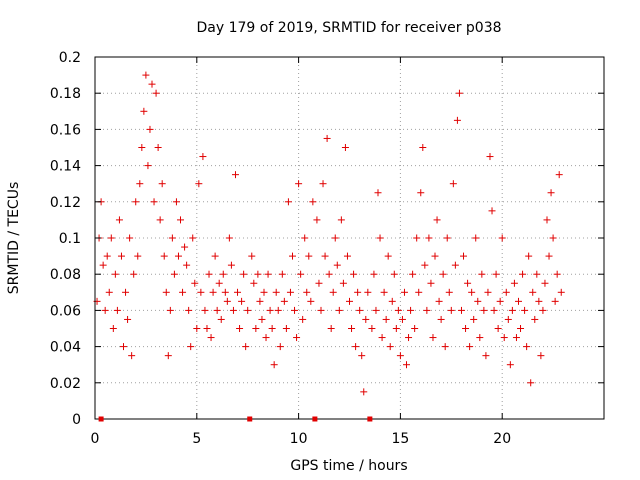 This screenshot has width=640, height=480. Describe the element at coordinates (299, 439) in the screenshot. I see `x-tick-label: 10` at that location.